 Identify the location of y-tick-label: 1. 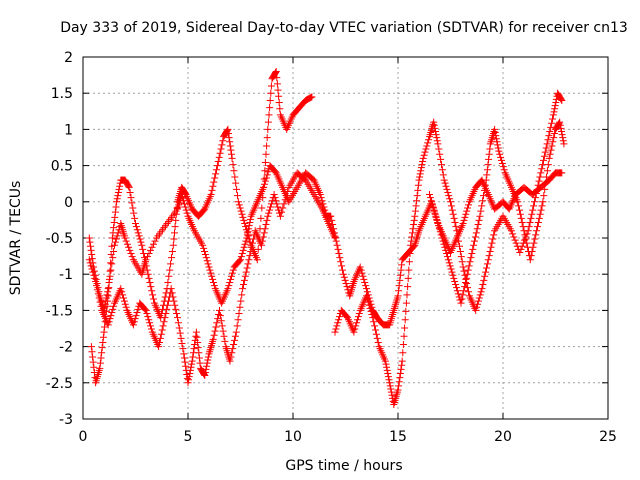
(68, 130).